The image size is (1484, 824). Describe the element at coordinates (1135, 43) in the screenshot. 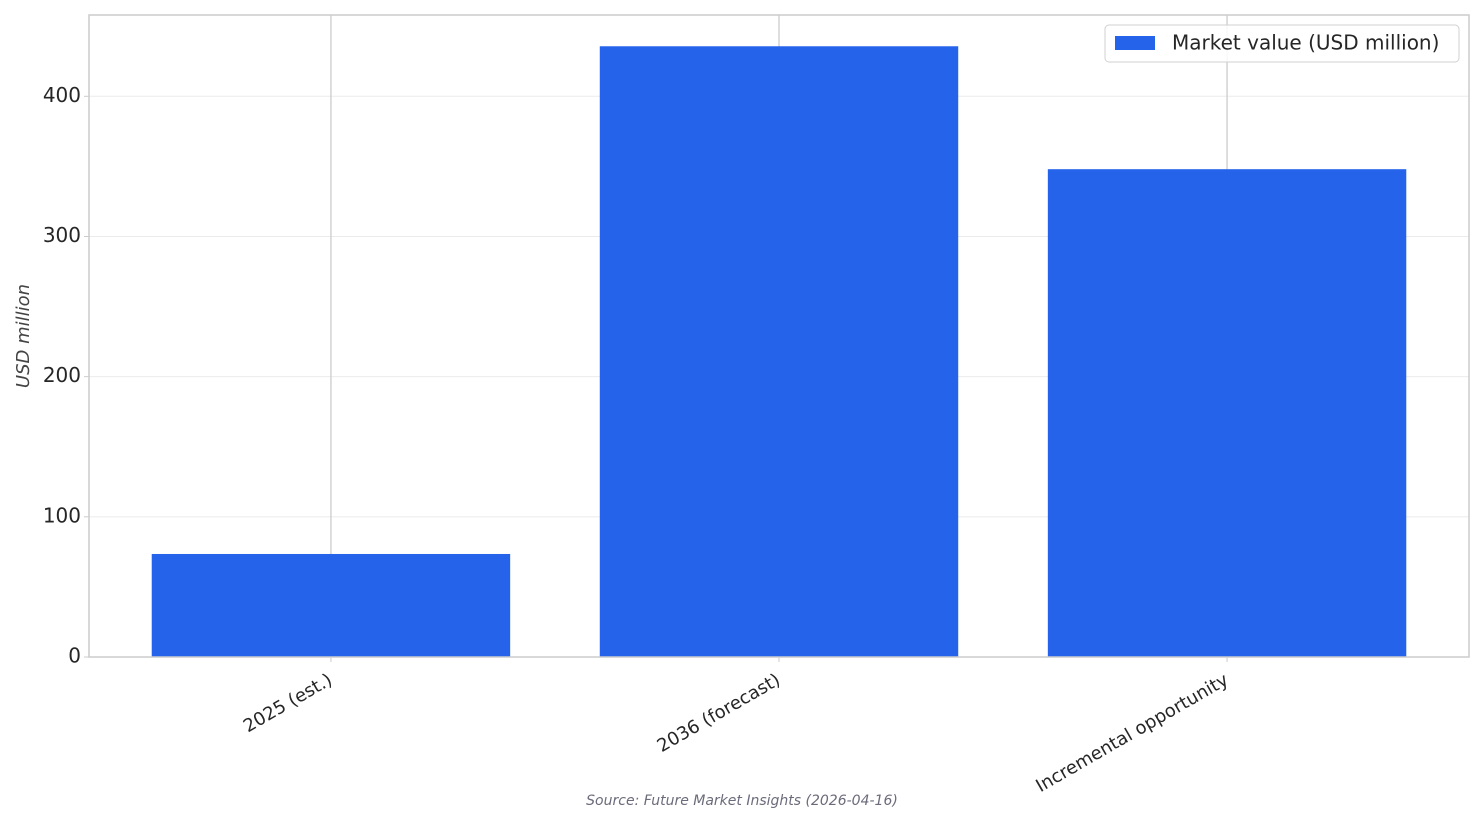

I see `legend-swatch` at that location.